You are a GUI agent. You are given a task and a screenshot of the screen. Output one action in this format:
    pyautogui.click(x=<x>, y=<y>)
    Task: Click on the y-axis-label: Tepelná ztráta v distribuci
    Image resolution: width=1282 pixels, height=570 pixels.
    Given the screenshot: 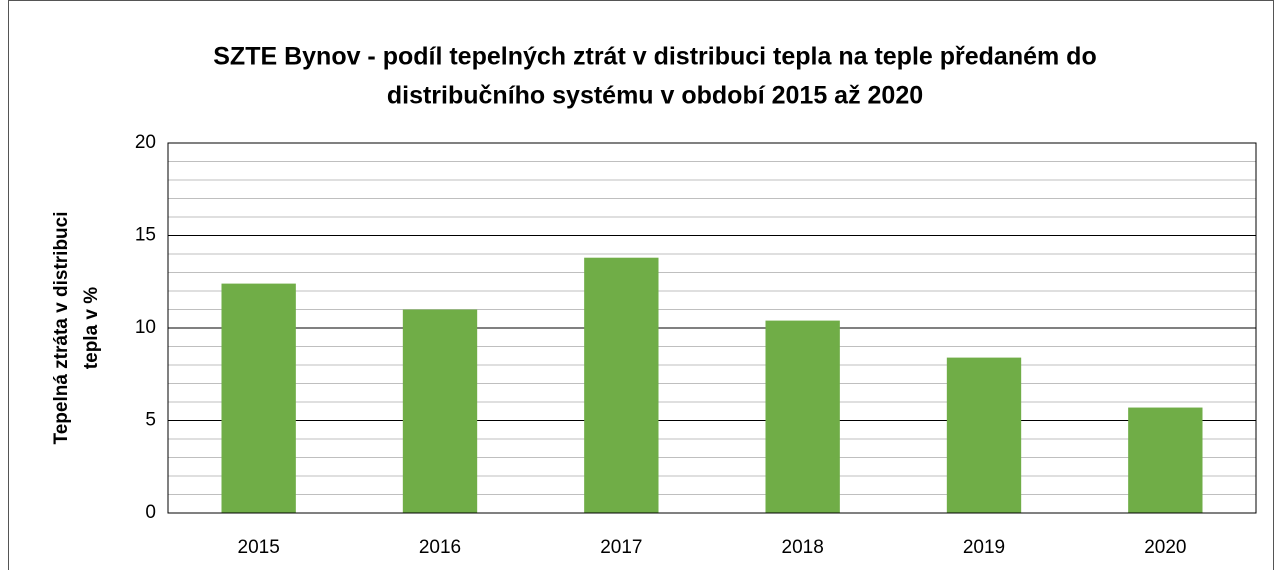 What is the action you would take?
    pyautogui.click(x=61, y=328)
    